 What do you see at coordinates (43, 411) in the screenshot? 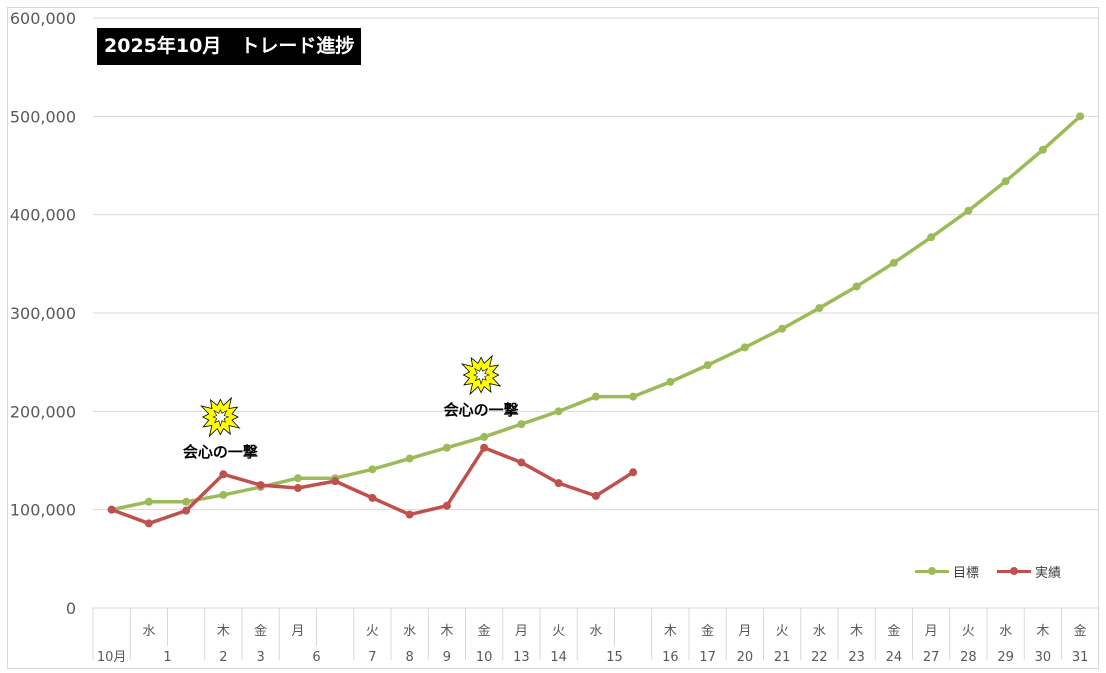
I see `y-tick-label: 200,000` at bounding box center [43, 411].